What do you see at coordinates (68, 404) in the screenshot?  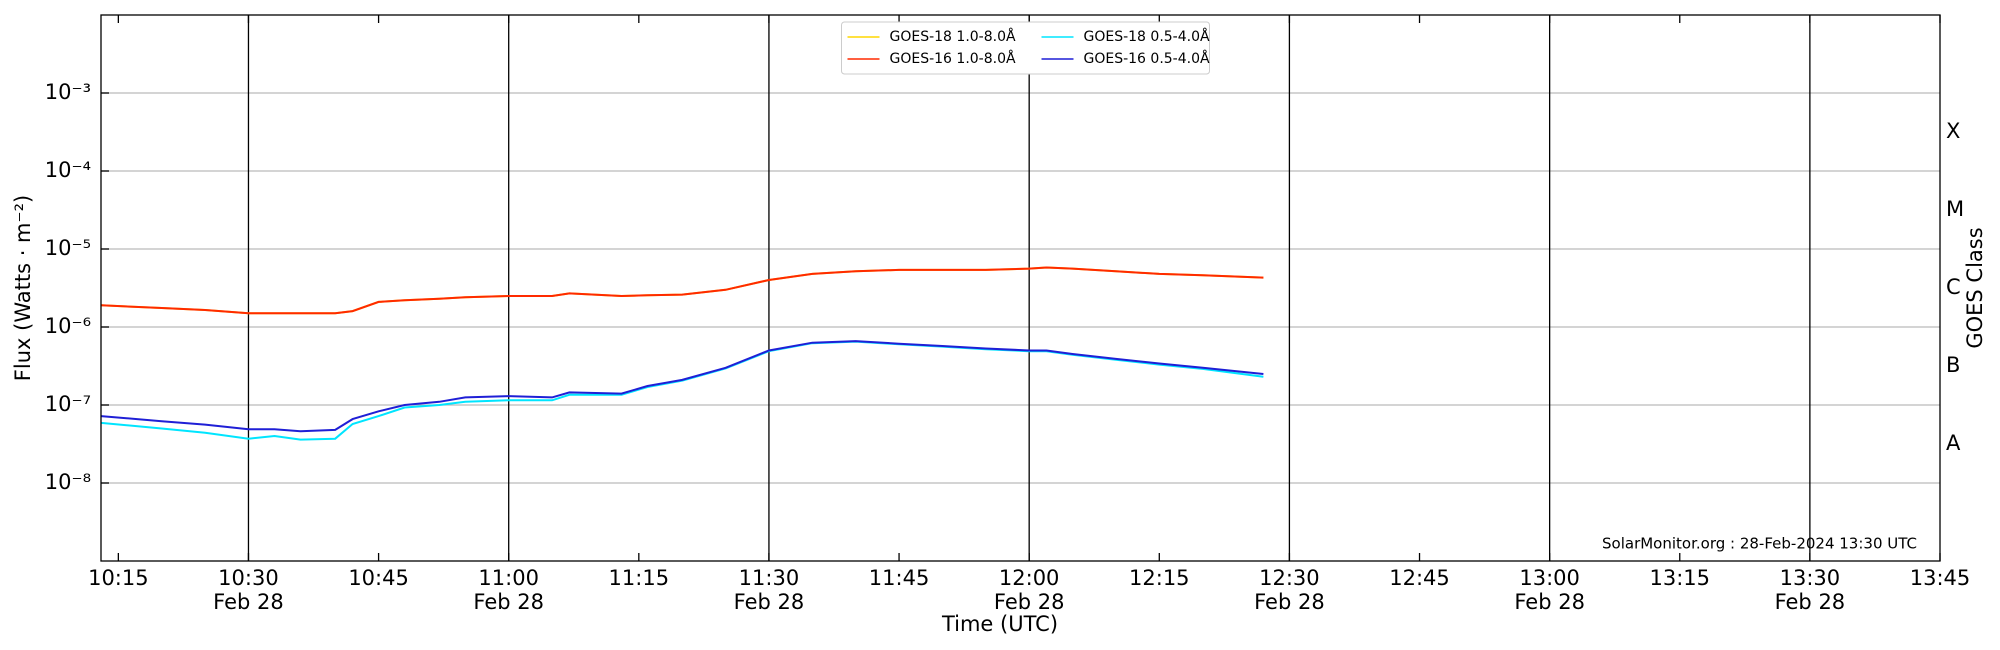 I see `y-tick-label: 10⁻⁷` at bounding box center [68, 404].